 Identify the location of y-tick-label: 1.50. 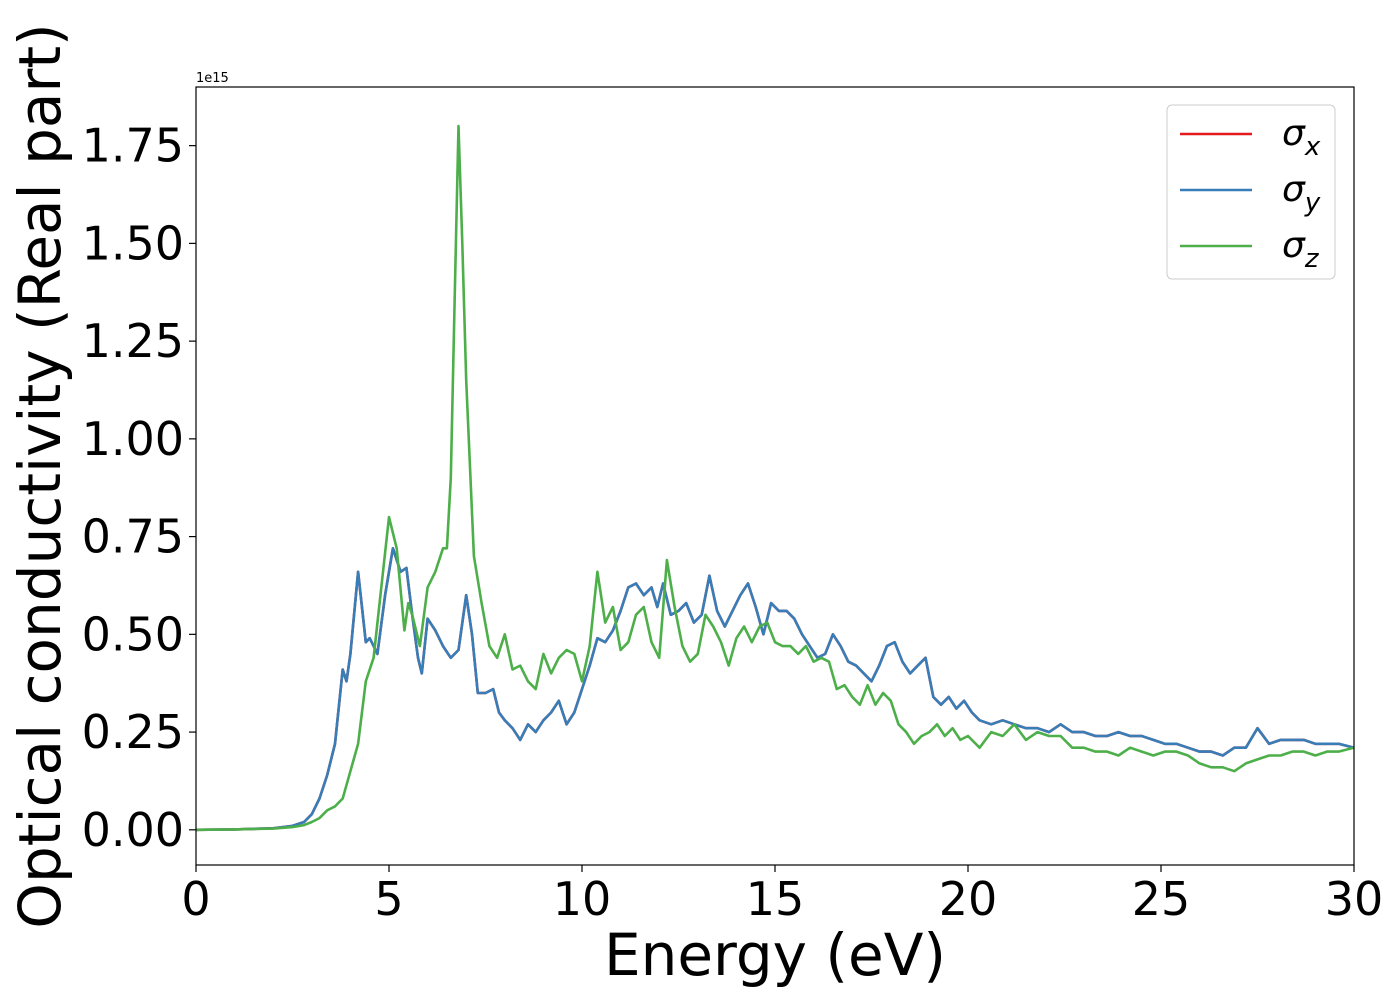
(133, 243).